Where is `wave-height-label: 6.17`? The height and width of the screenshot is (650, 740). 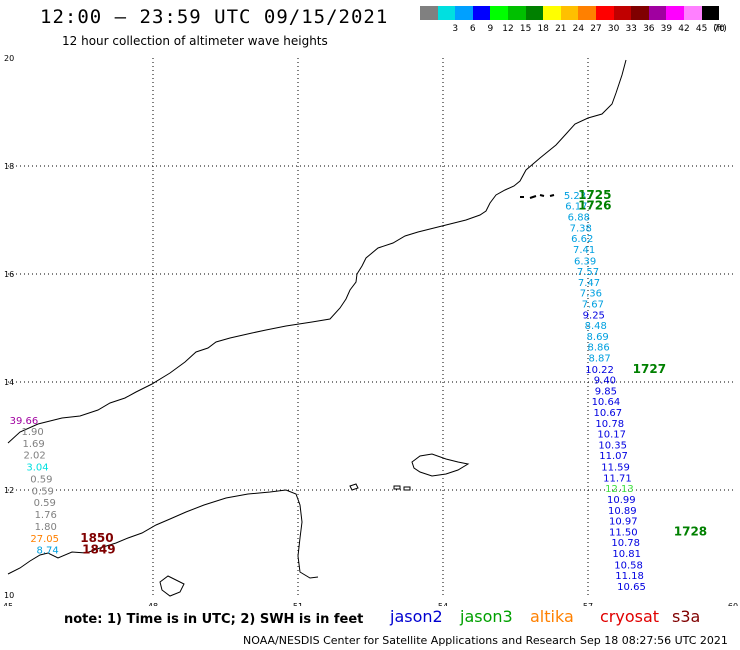 wave-height-label: 6.17 is located at coordinates (576, 207).